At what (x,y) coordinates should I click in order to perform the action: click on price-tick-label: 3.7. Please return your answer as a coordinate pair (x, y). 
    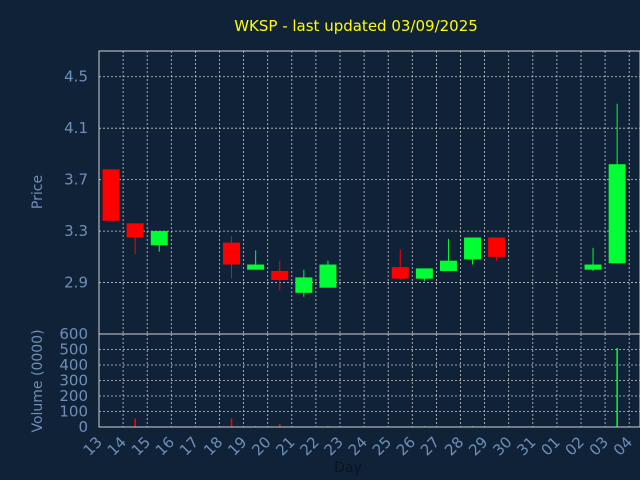
    Looking at the image, I should click on (76, 180).